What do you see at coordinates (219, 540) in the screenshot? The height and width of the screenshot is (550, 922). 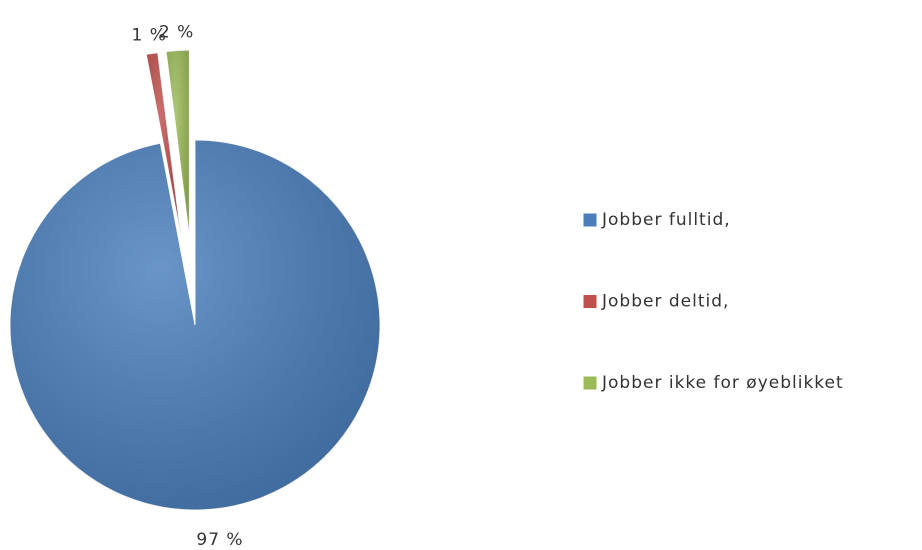 I see `data-label: 97 %` at bounding box center [219, 540].